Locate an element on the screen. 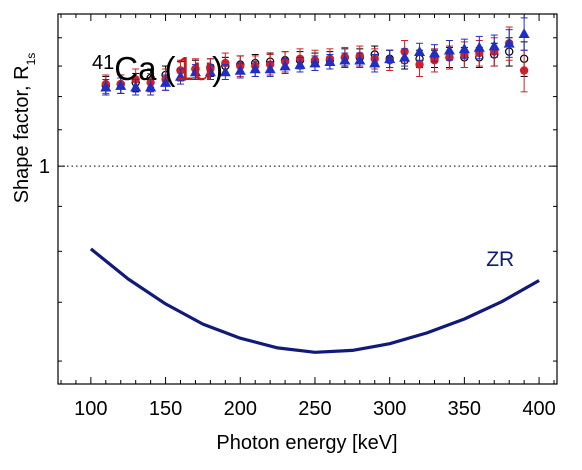 This screenshot has width=582, height=470. title-paren-close: ) is located at coordinates (217, 68).